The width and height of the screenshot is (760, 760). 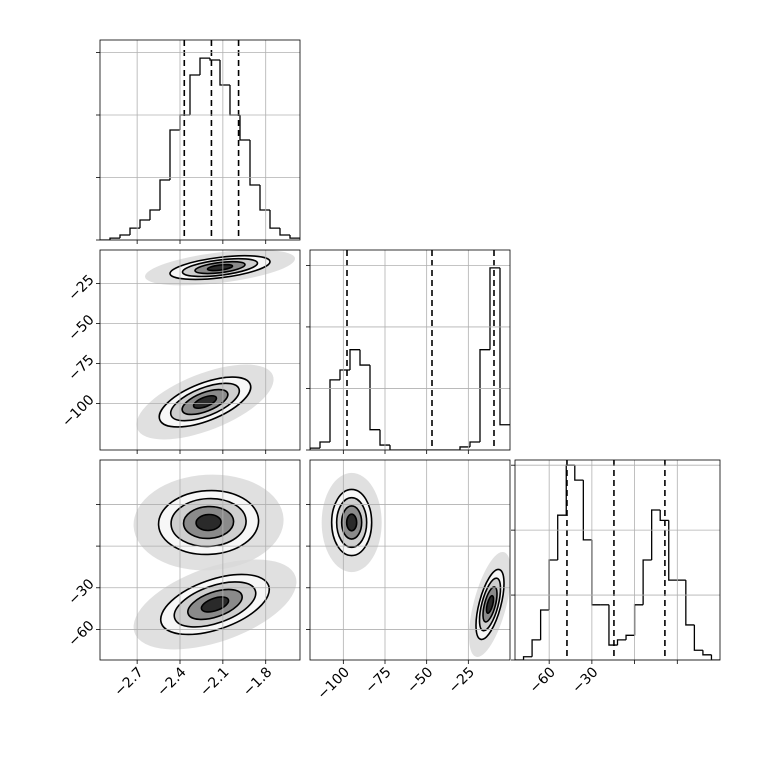 What do you see at coordinates (81, 634) in the screenshot?
I see `y-tick-label: −60` at bounding box center [81, 634].